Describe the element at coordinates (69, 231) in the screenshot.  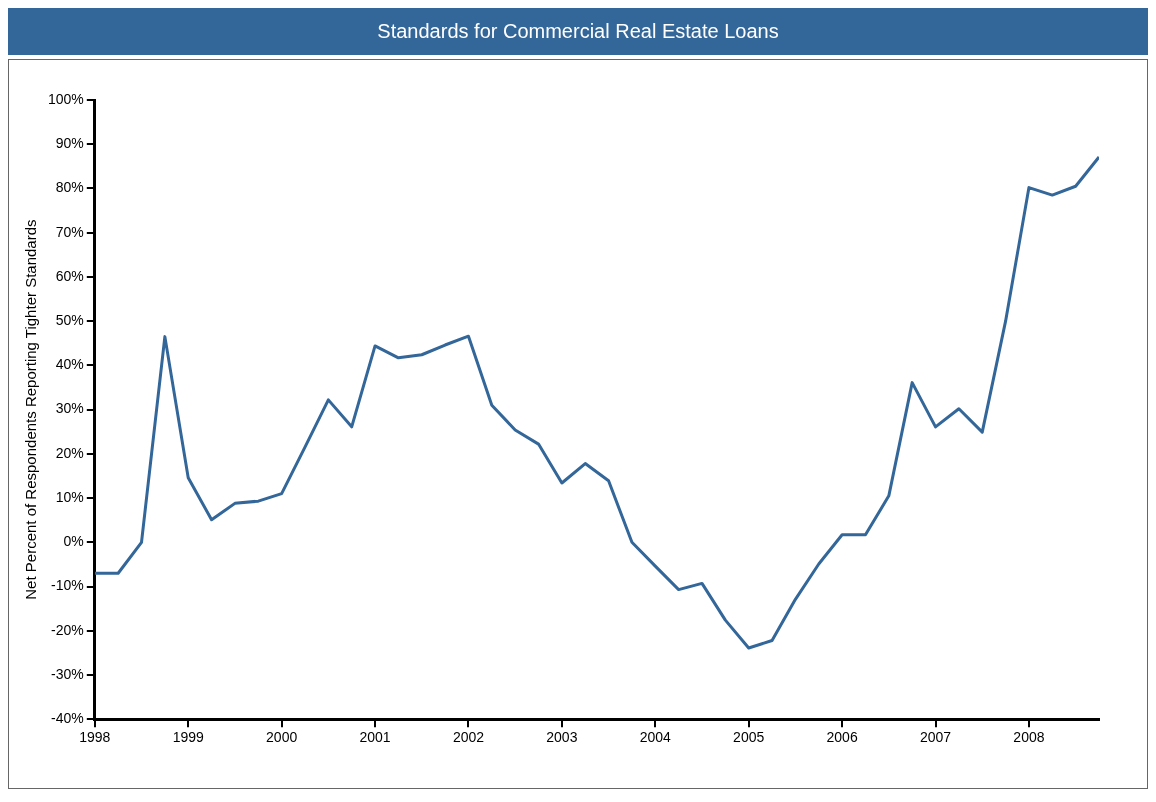
I see `y-tick-label: 70%` at that location.